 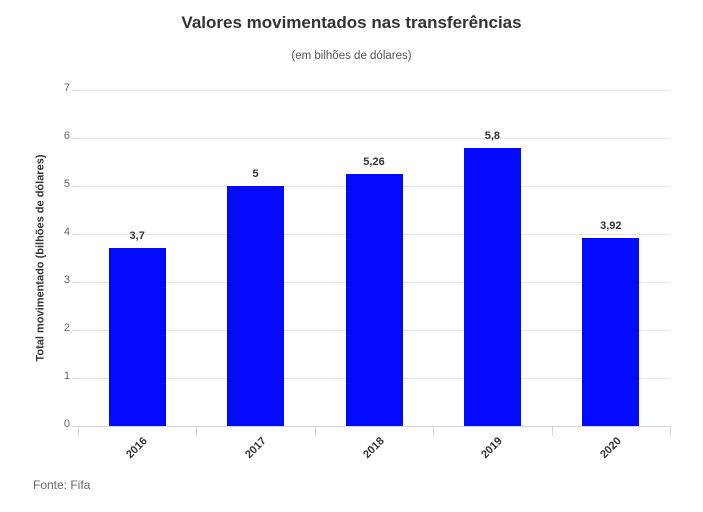 What do you see at coordinates (62, 485) in the screenshot?
I see `source-note: Fonte: Fifa` at bounding box center [62, 485].